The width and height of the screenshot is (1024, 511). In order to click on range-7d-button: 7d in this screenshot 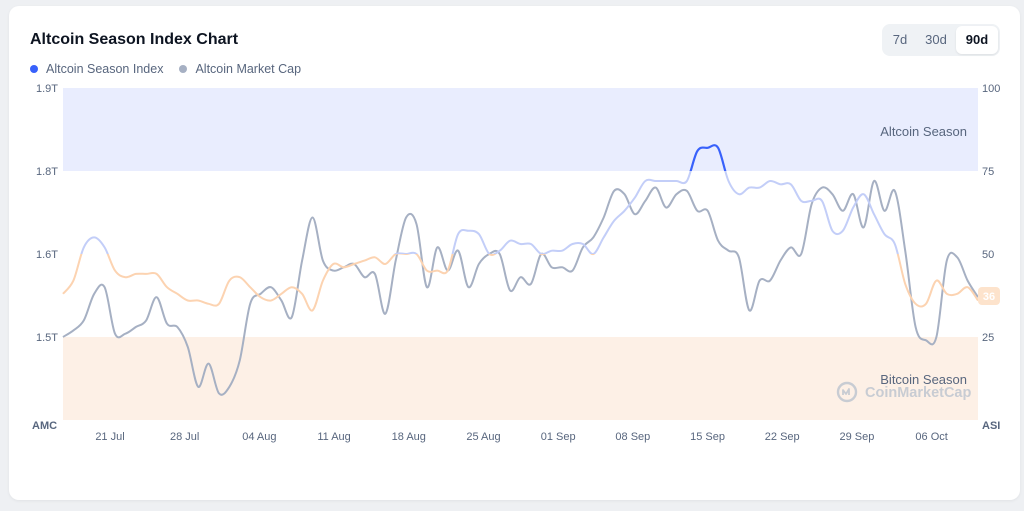, I will do `click(900, 39)`.